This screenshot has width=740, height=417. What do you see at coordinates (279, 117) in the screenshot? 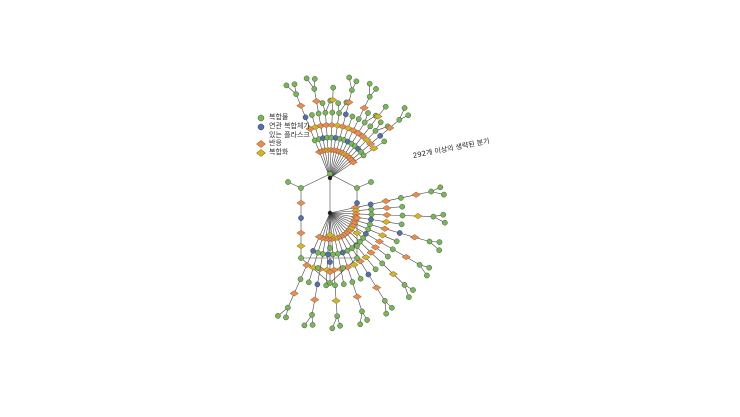
I see `legend-label-compound: 복합물` at bounding box center [279, 117].